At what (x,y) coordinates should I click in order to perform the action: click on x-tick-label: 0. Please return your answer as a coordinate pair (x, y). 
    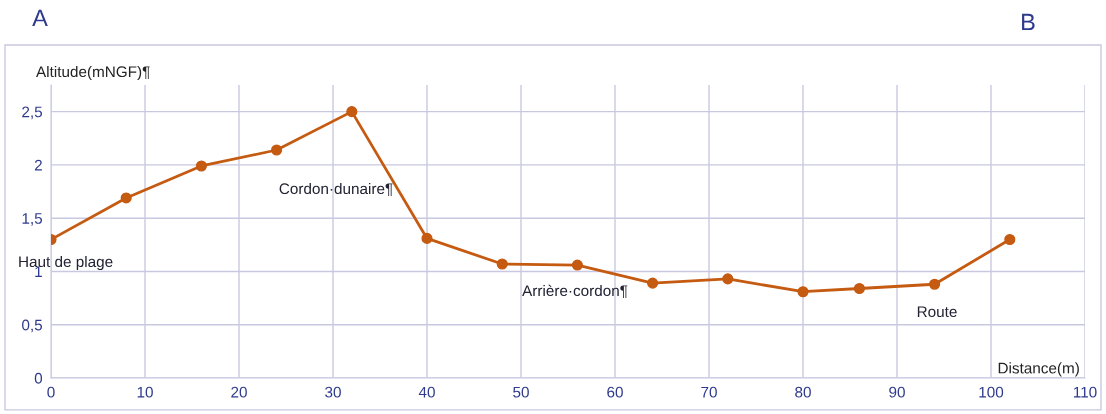
    Looking at the image, I should click on (51, 392).